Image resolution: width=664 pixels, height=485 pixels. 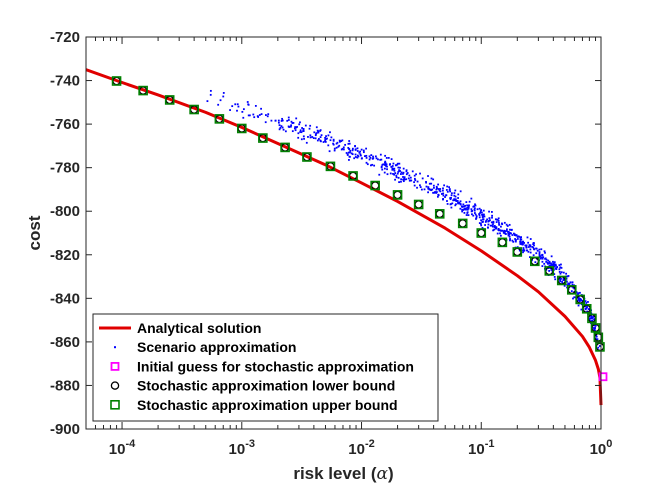 What do you see at coordinates (601, 448) in the screenshot?
I see `x-tick-label: 100` at bounding box center [601, 448].